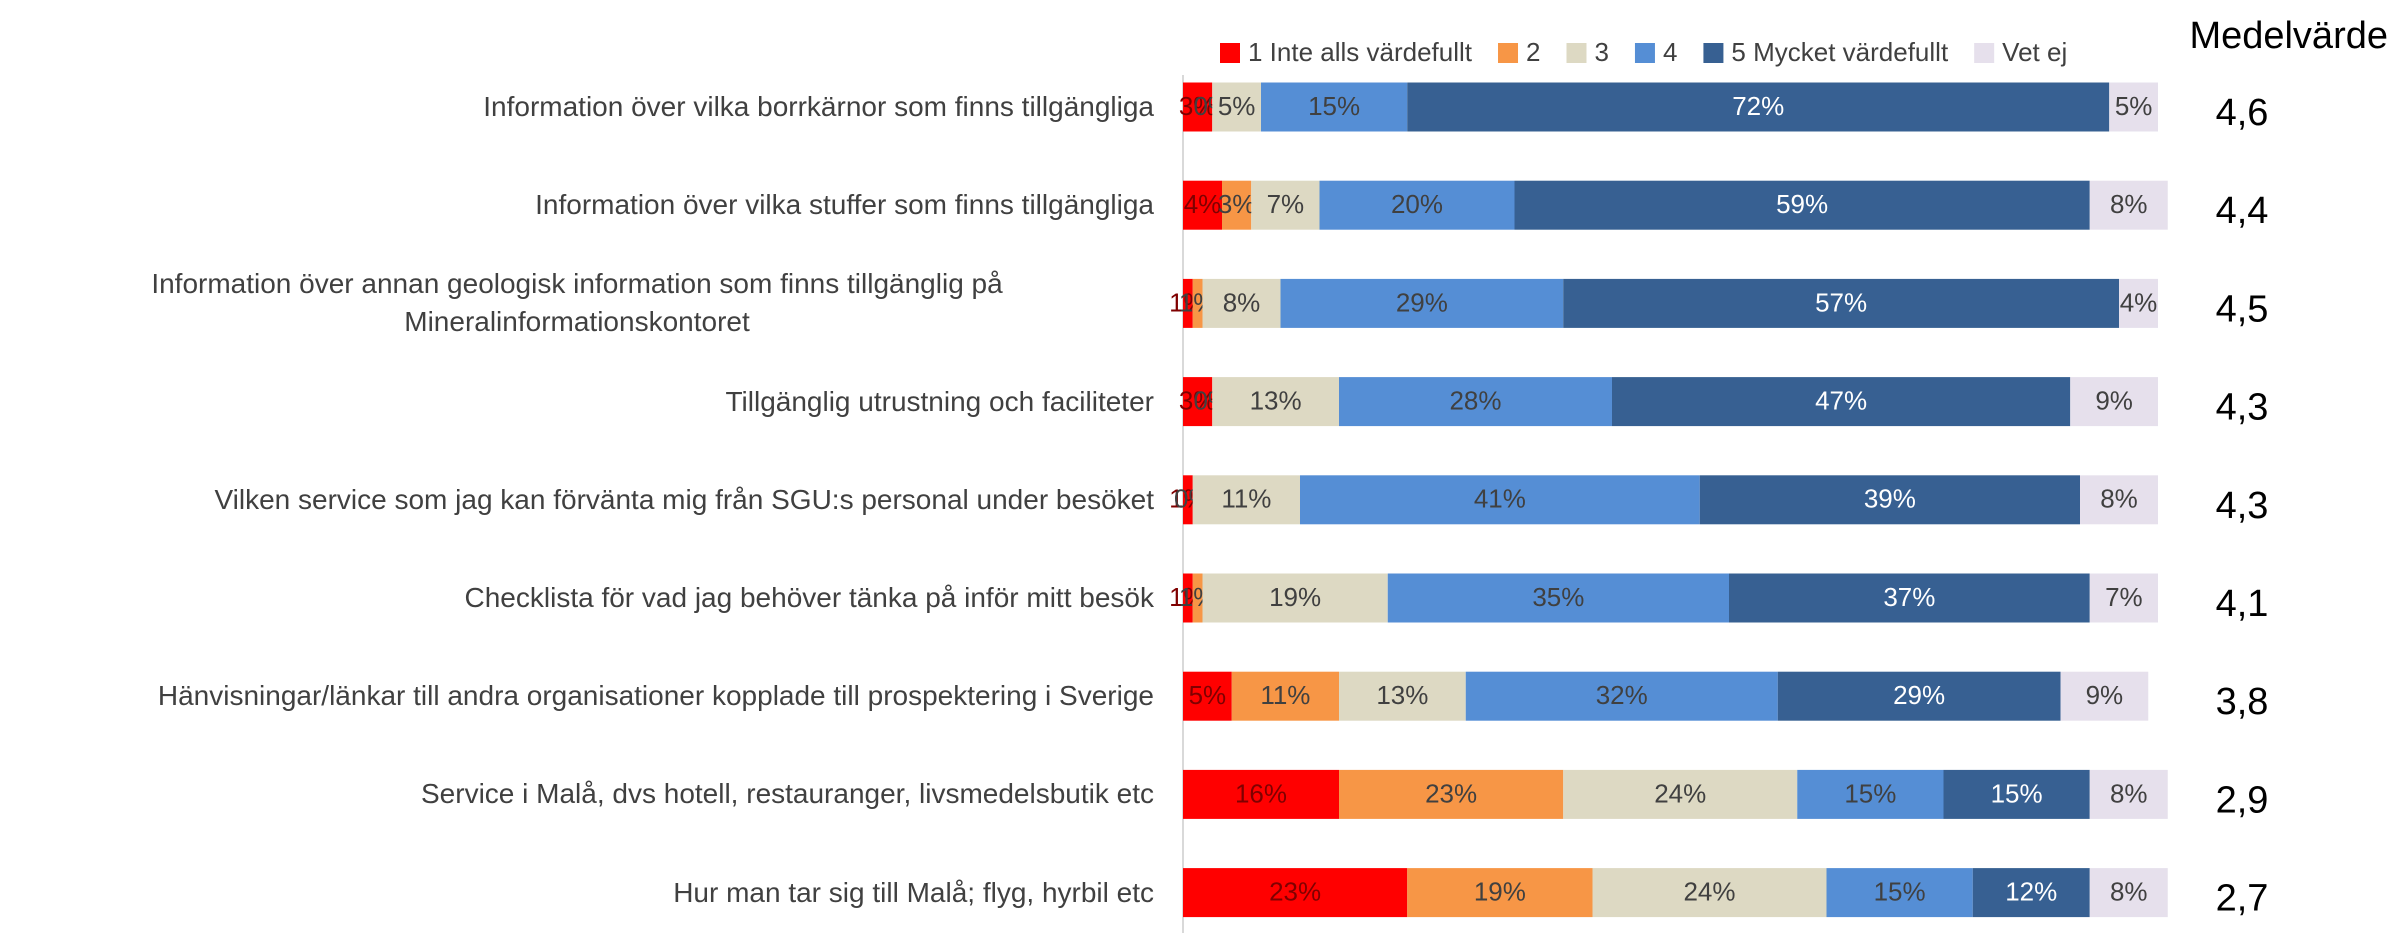  I want to click on data-label: 35%, so click(1558, 597).